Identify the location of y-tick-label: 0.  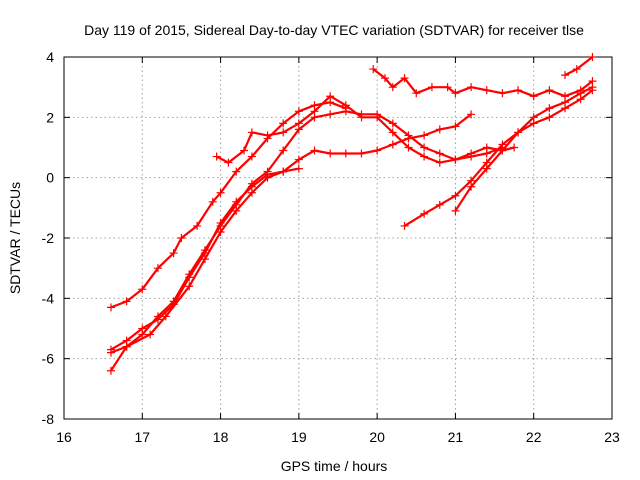
(50, 178).